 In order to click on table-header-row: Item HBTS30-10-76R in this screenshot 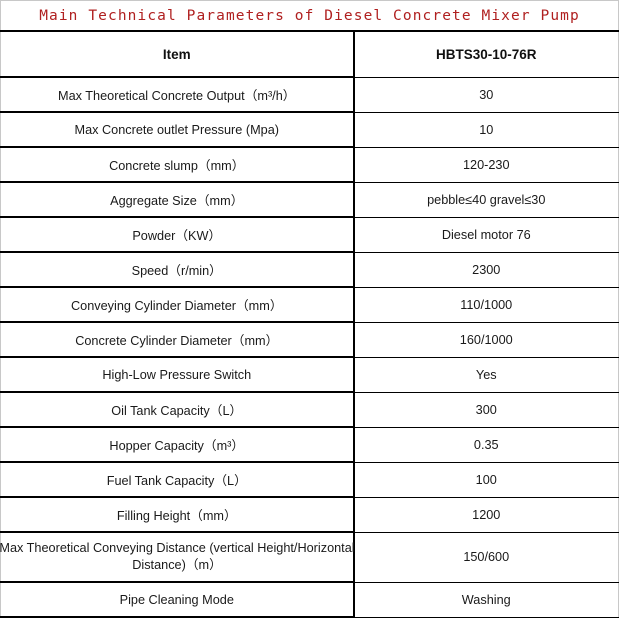, I will do `click(309, 54)`.